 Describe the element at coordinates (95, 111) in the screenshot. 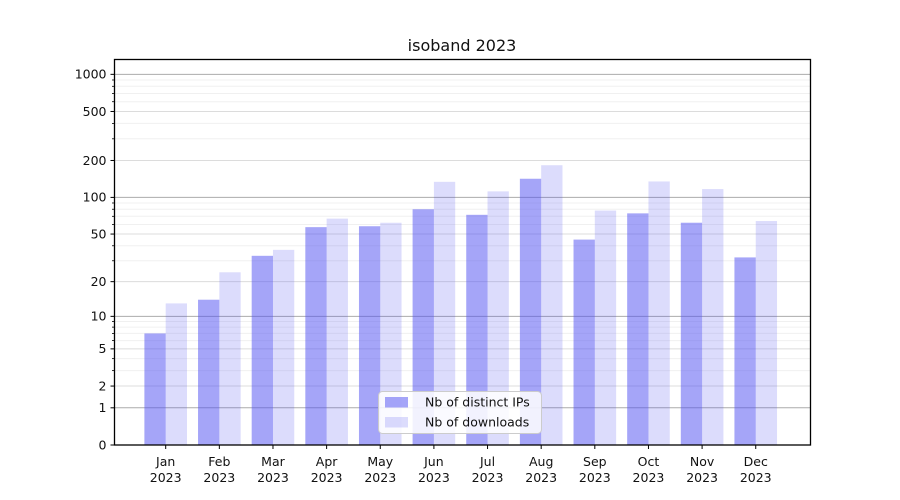

I see `y-tick-label: 500` at that location.